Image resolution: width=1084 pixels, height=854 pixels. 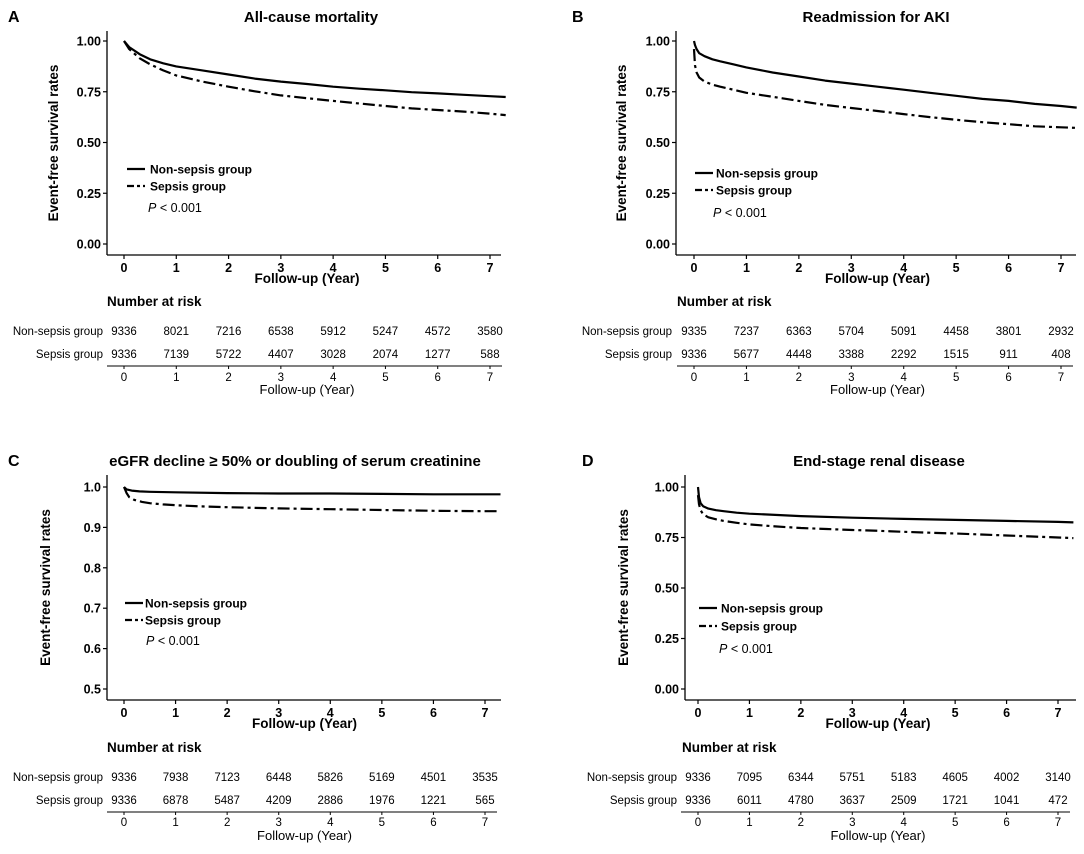 What do you see at coordinates (330, 801) in the screenshot?
I see `risk-value: 2886` at bounding box center [330, 801].